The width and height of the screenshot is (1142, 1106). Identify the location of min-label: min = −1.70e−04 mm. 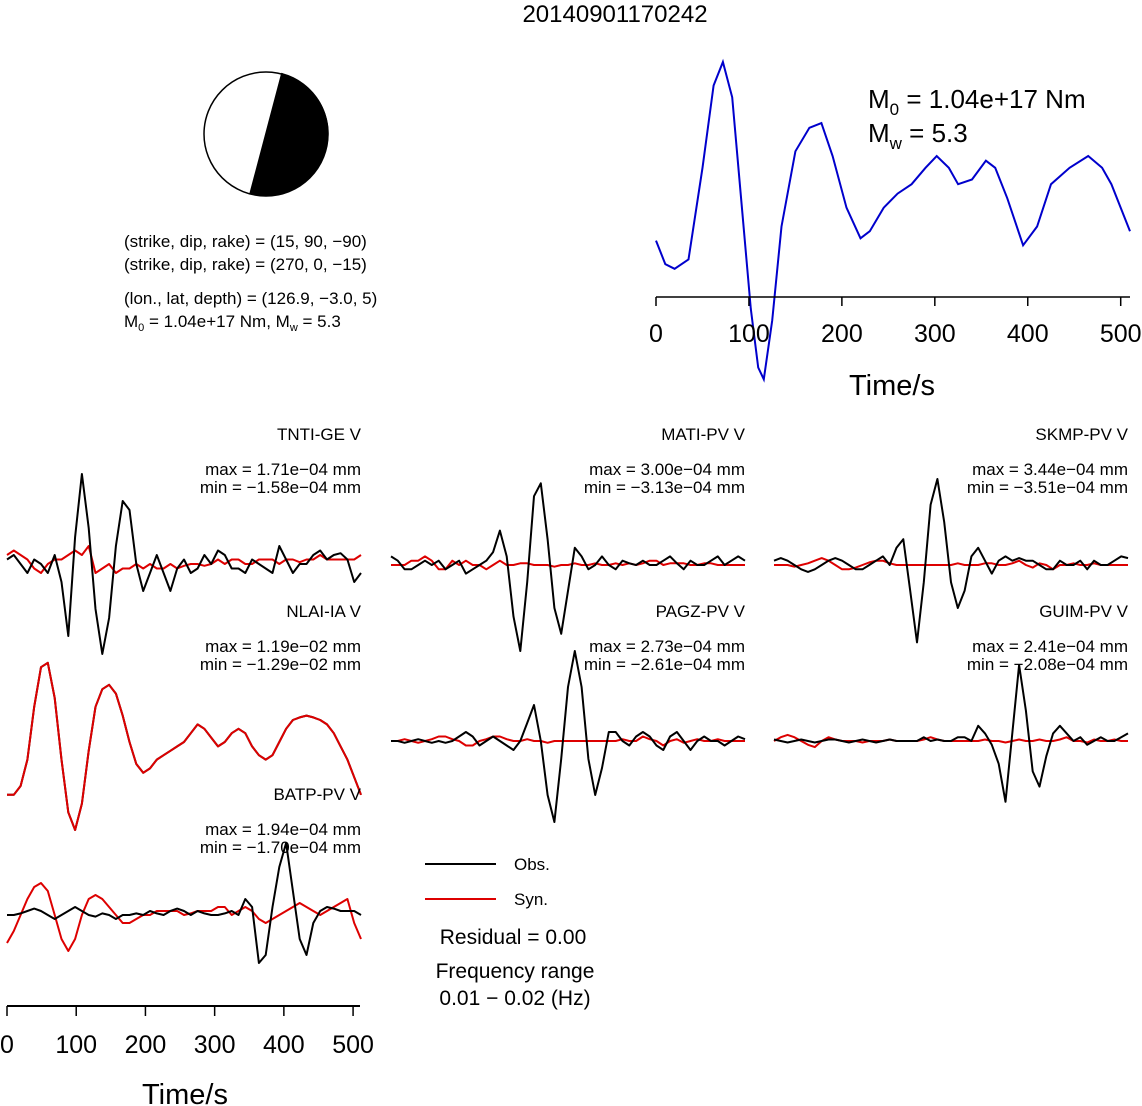
(280, 847).